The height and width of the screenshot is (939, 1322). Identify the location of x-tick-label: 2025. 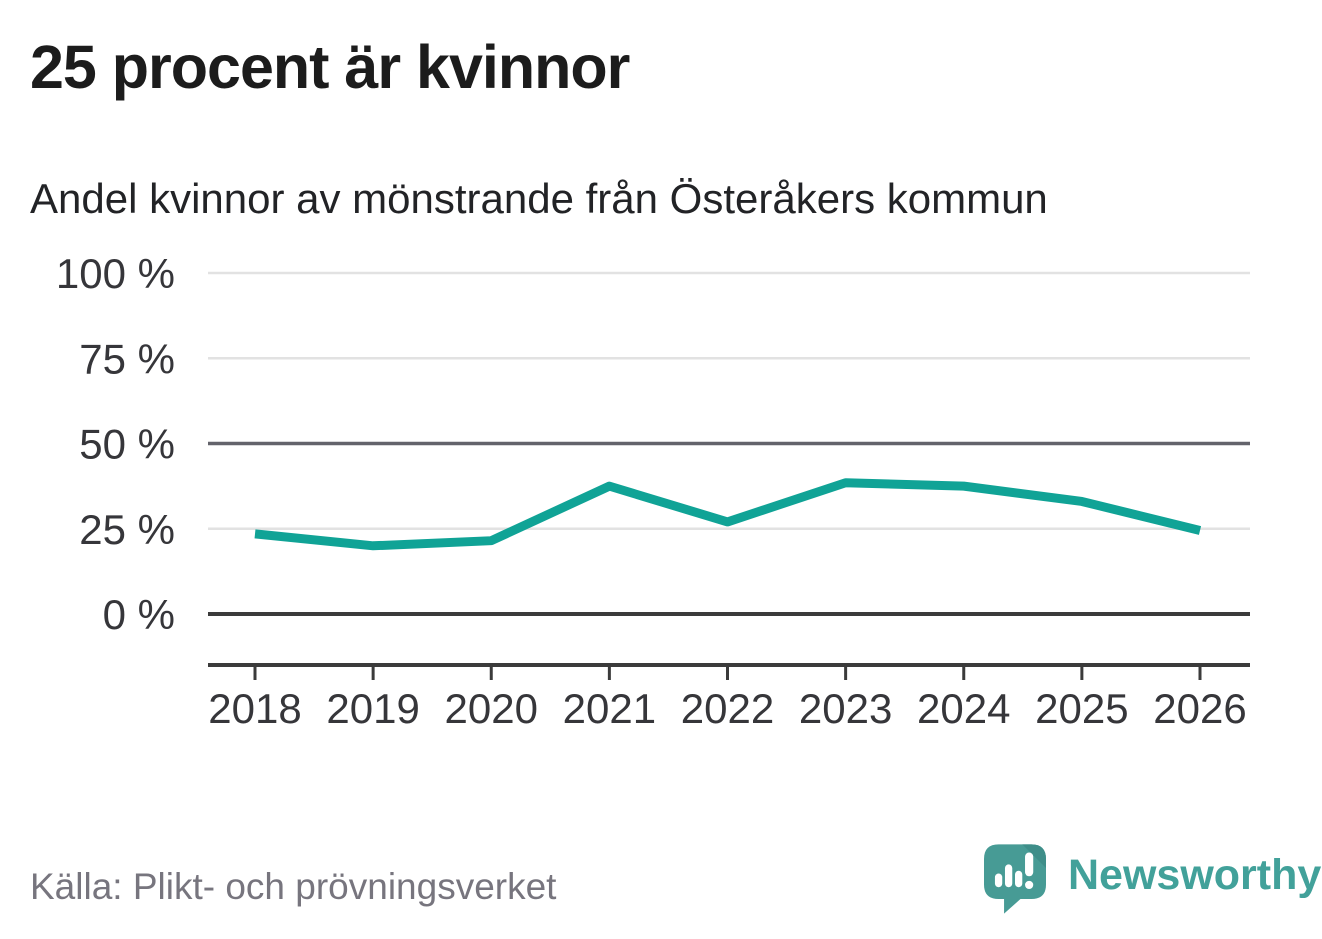
(1081, 708).